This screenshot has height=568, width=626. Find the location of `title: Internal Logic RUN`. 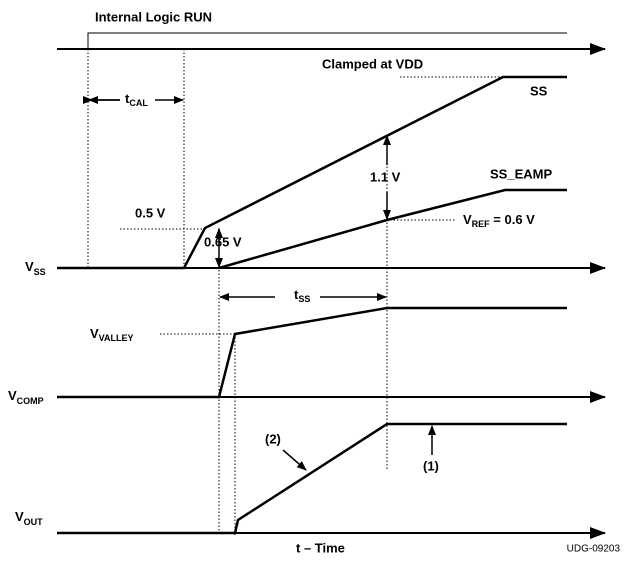

title: Internal Logic RUN is located at coordinates (153, 16).